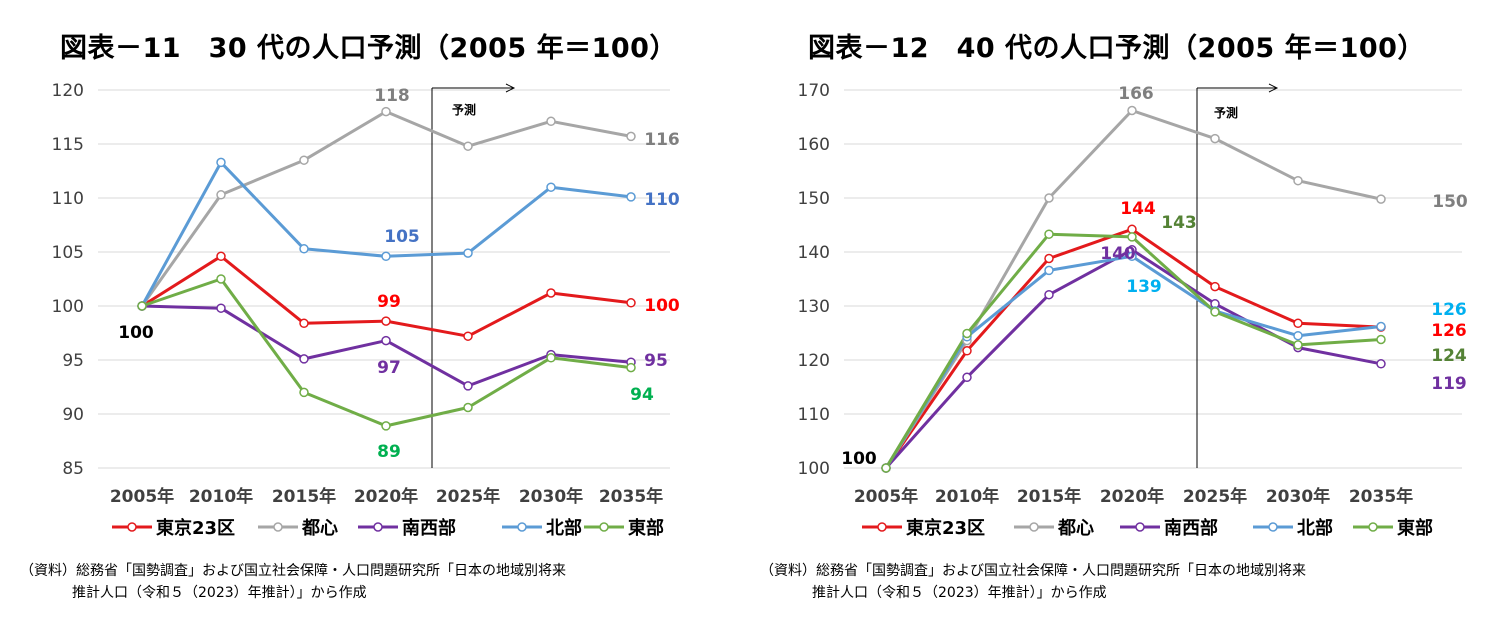 This screenshot has height=642, width=1493. Describe the element at coordinates (1191, 528) in the screenshot. I see `legend-label: 南西部` at that location.